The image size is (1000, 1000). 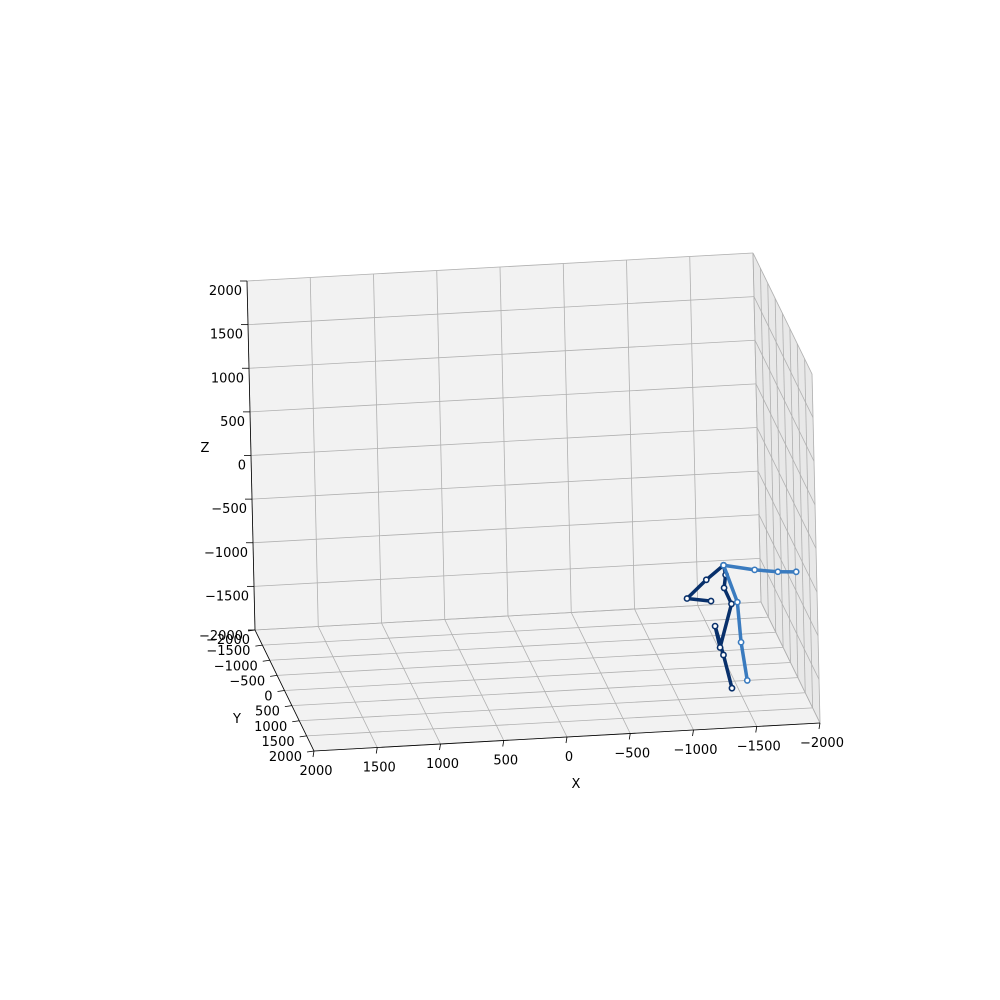 I want to click on y-tick-label: −2000, so click(x=221, y=636).